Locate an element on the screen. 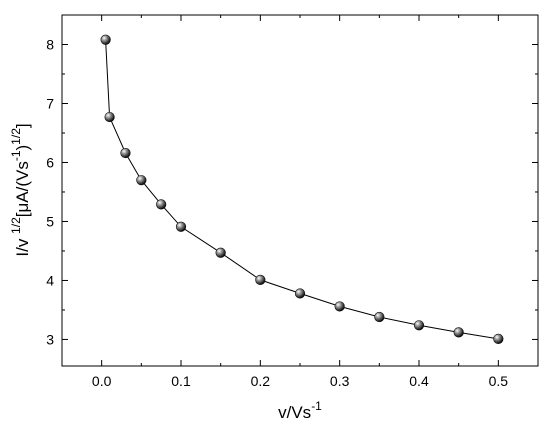 This screenshot has height=438, width=550. x-tick-label: 0.5 is located at coordinates (499, 381).